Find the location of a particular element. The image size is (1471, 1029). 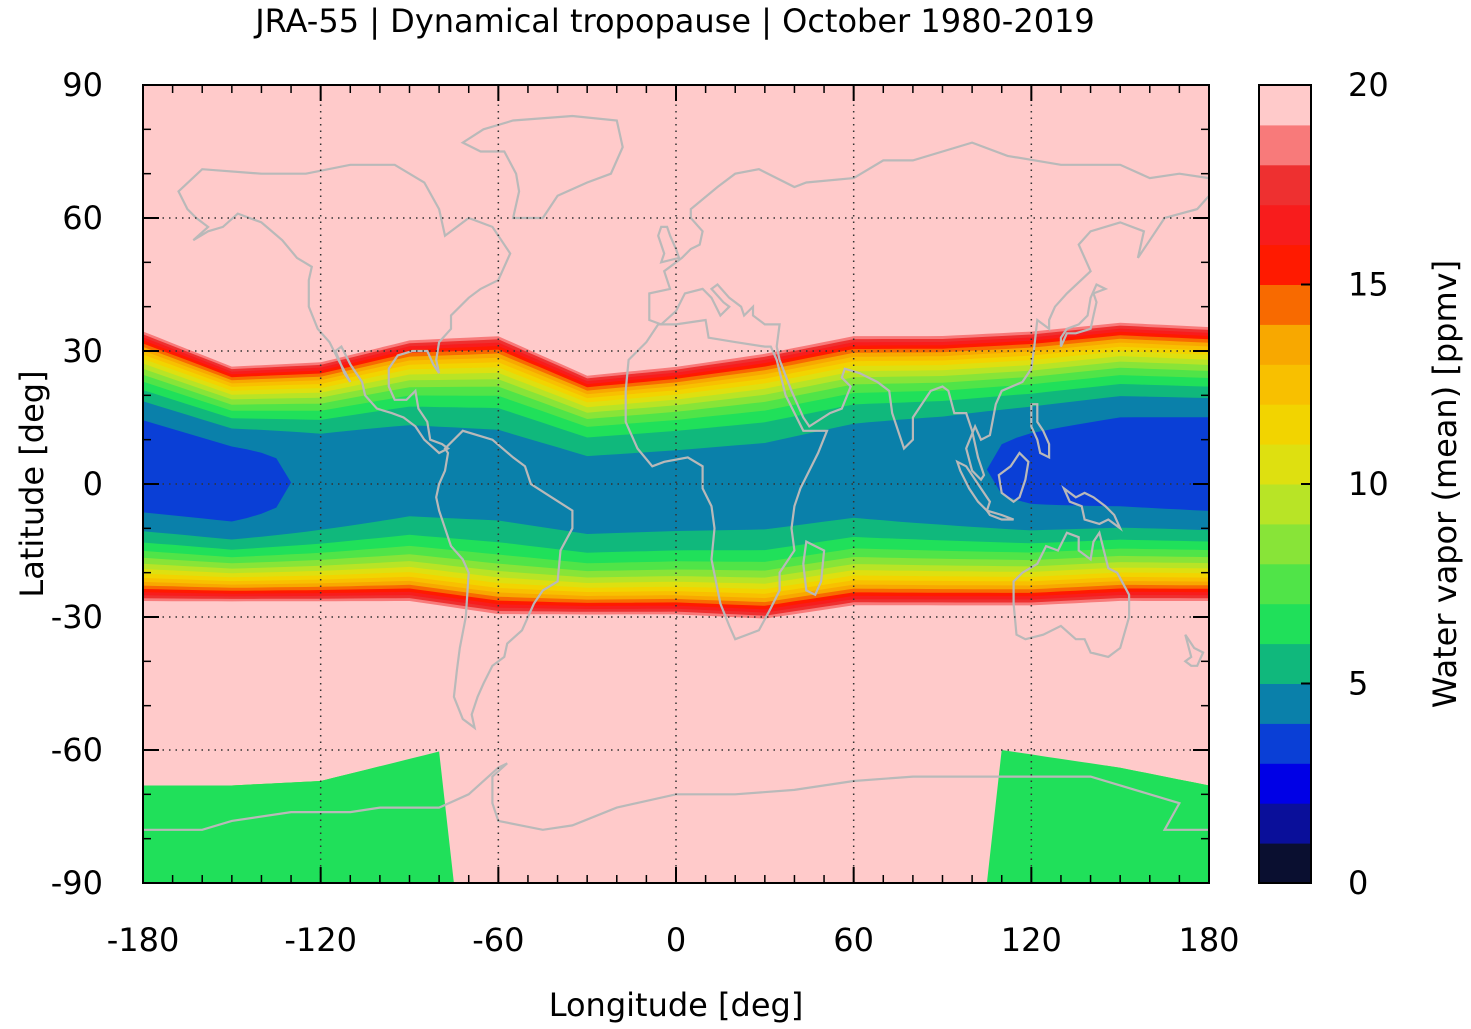

colorbar is located at coordinates (1285, 484).